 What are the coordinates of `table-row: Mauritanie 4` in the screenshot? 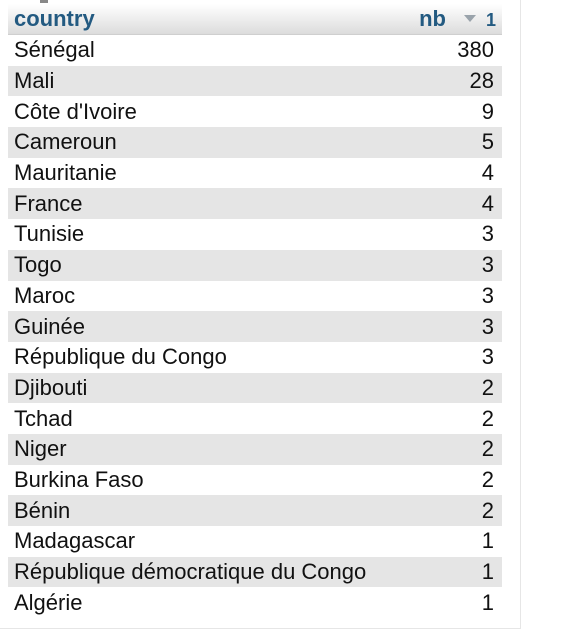 It's located at (255, 173).